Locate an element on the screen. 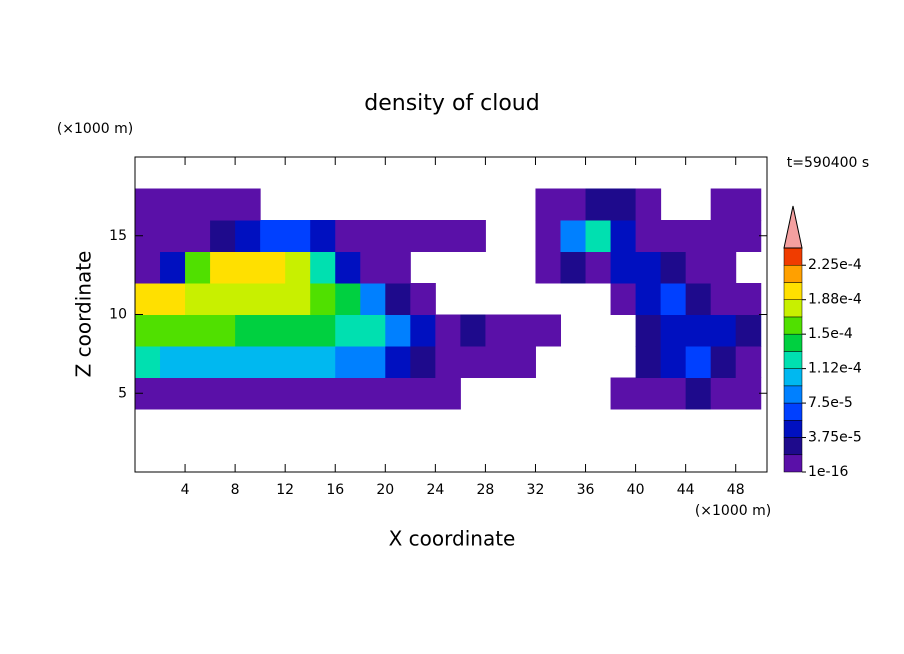  x-tick-label: 8 is located at coordinates (235, 490).